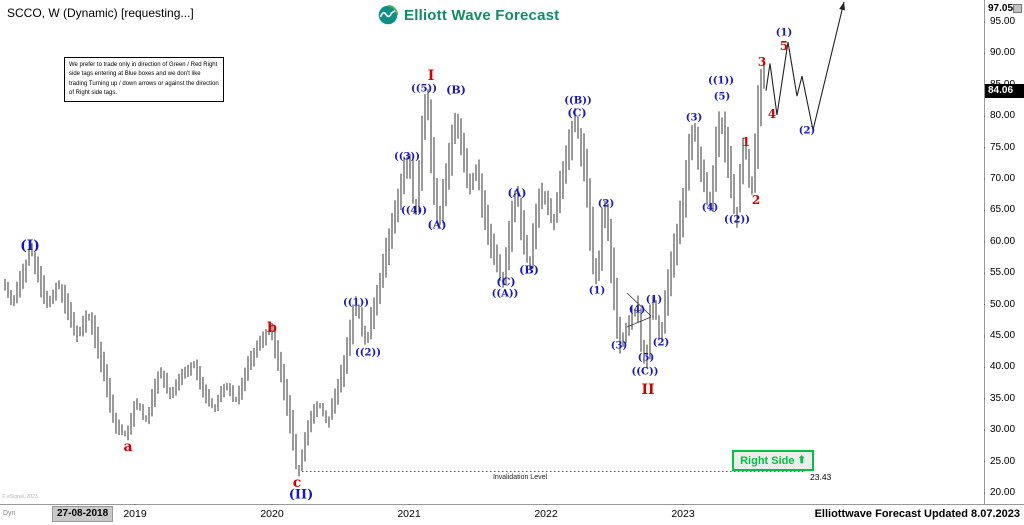 Image resolution: width=1024 pixels, height=525 pixels. What do you see at coordinates (1003, 115) in the screenshot?
I see `price-tick-label: 80.00` at bounding box center [1003, 115].